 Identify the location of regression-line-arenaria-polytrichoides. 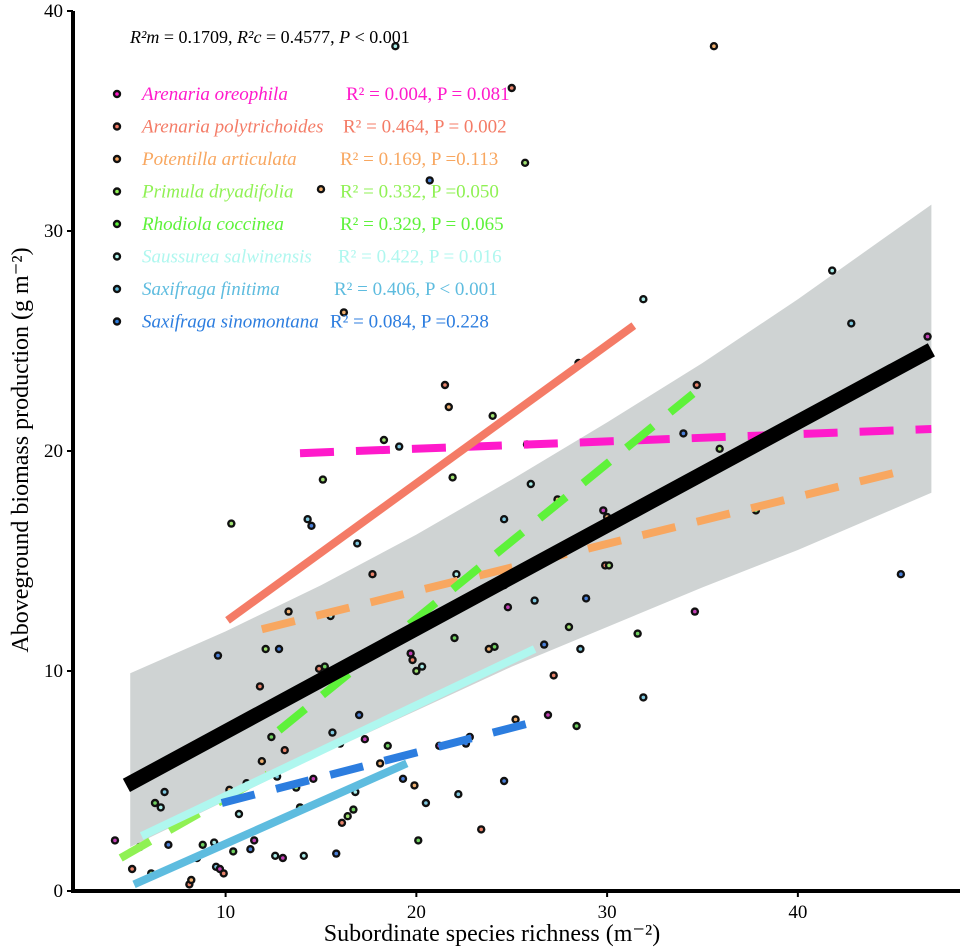
(431, 473).